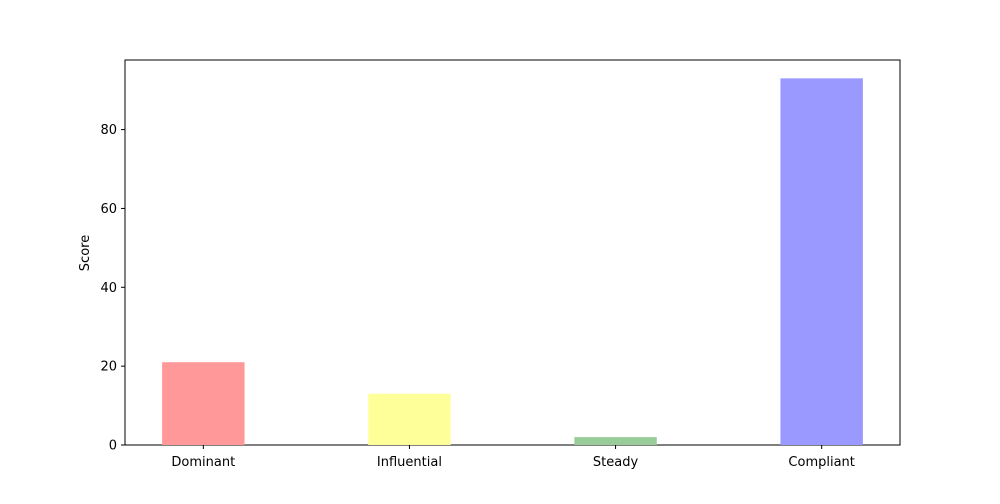 This screenshot has height=504, width=1000. What do you see at coordinates (108, 367) in the screenshot?
I see `y-tick-label: 20` at bounding box center [108, 367].